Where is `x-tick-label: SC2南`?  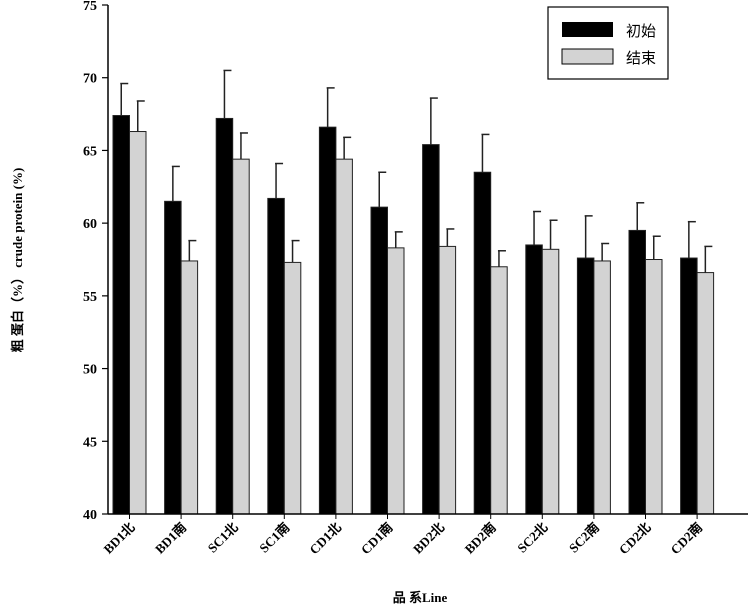 x-tick-label: SC2南 is located at coordinates (584, 538).